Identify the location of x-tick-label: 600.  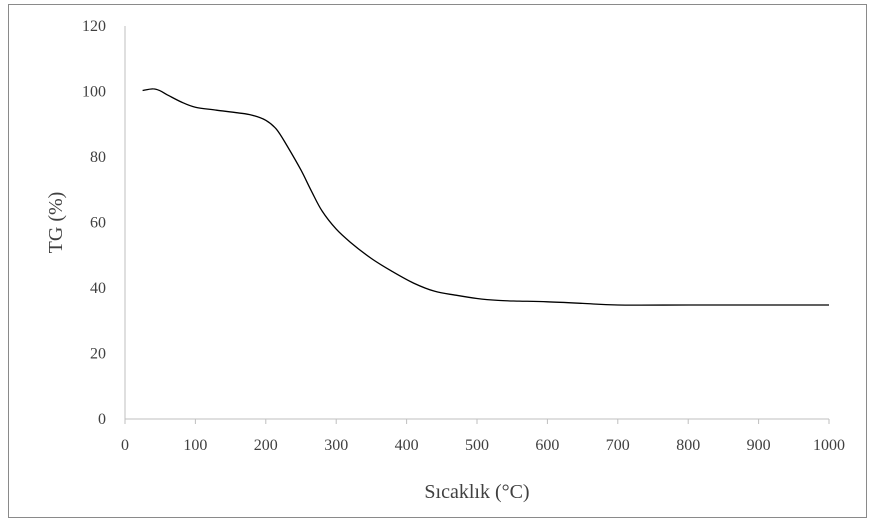
(547, 445).